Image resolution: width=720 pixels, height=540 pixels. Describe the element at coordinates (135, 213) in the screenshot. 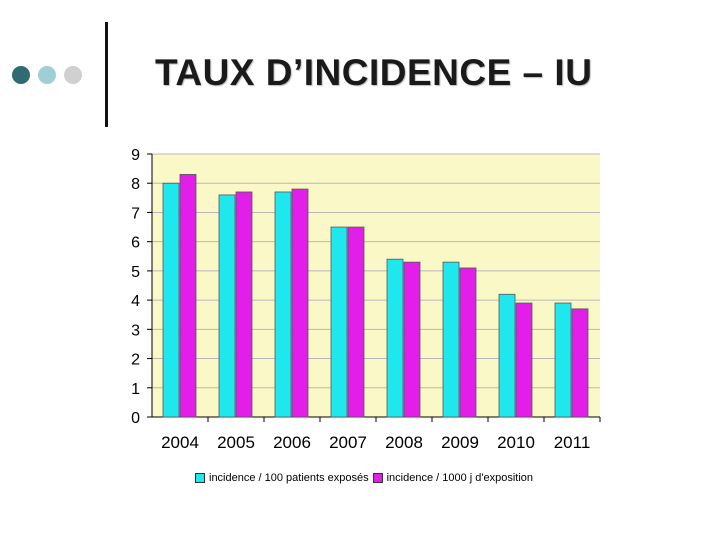

I see `y-tick-label: 7` at that location.